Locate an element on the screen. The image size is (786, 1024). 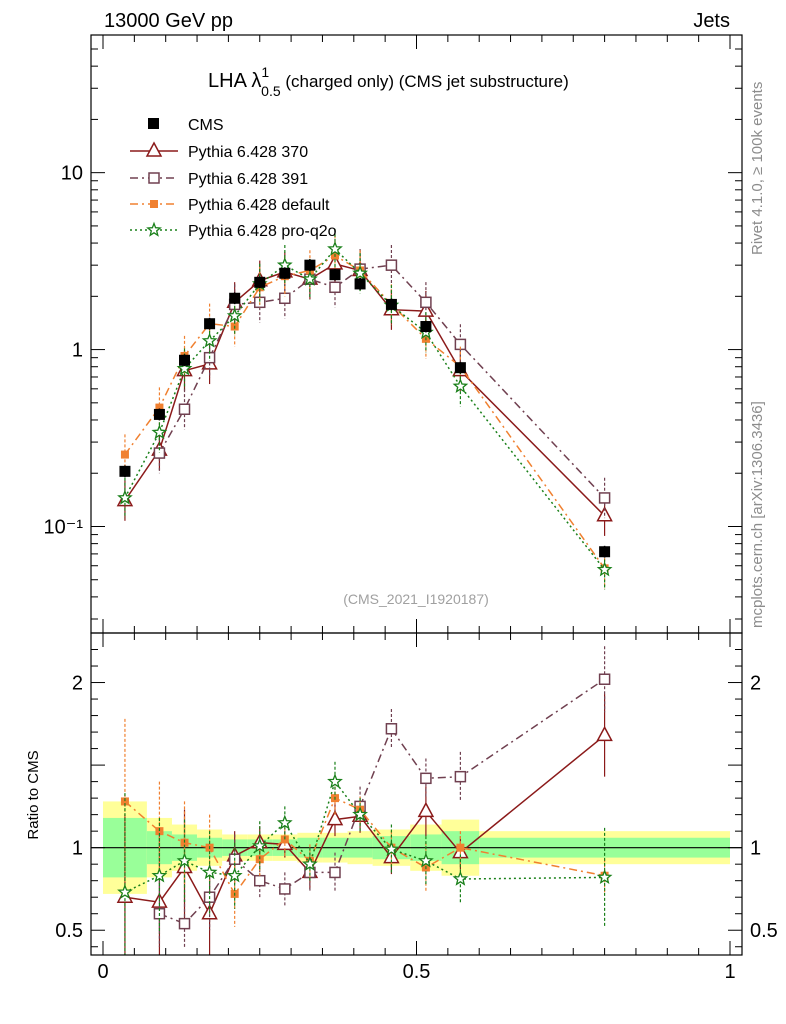
ratio-y-tick-label-right: 2 is located at coordinates (755, 684).